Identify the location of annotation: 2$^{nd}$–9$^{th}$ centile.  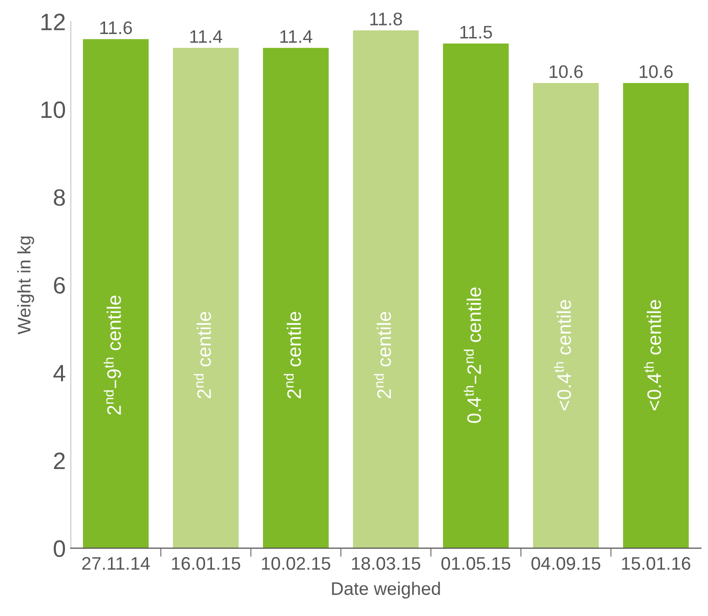
(112, 355).